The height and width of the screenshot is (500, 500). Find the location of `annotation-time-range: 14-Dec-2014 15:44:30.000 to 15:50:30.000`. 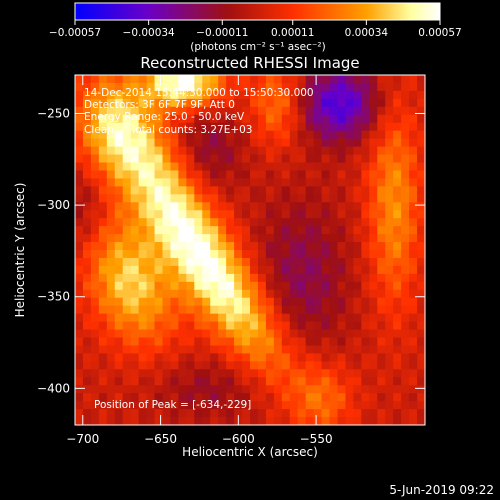

annotation-time-range: 14-Dec-2014 15:44:30.000 to 15:50:30.000 is located at coordinates (199, 93).